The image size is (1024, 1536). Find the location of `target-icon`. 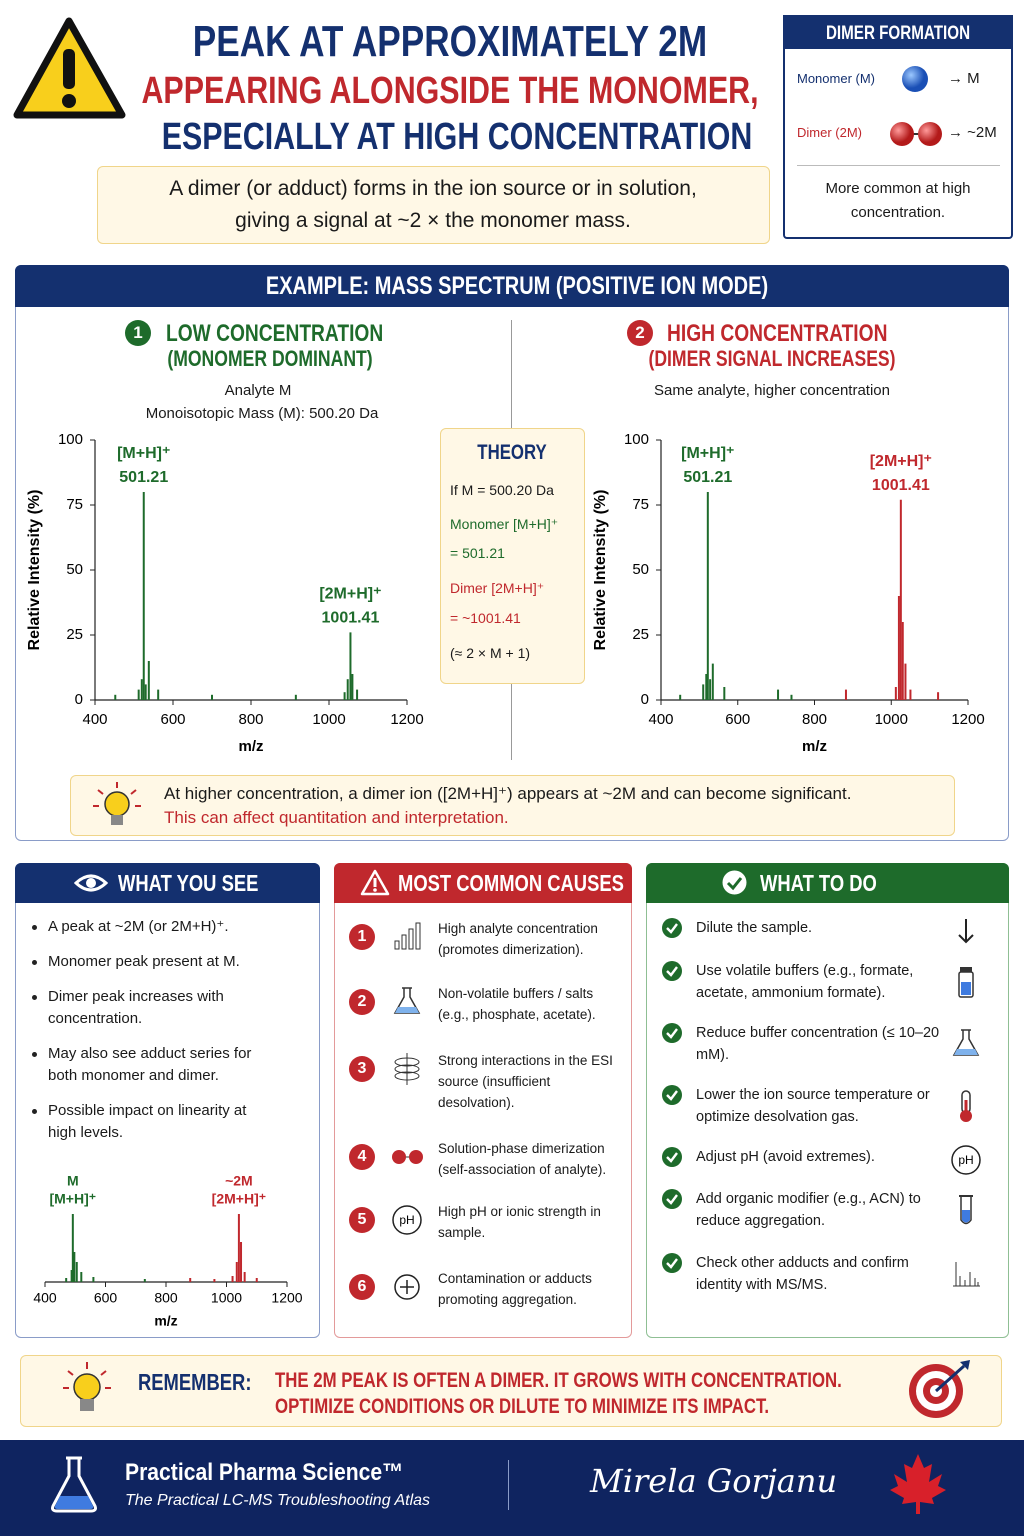

target-icon is located at coordinates (939, 1389).